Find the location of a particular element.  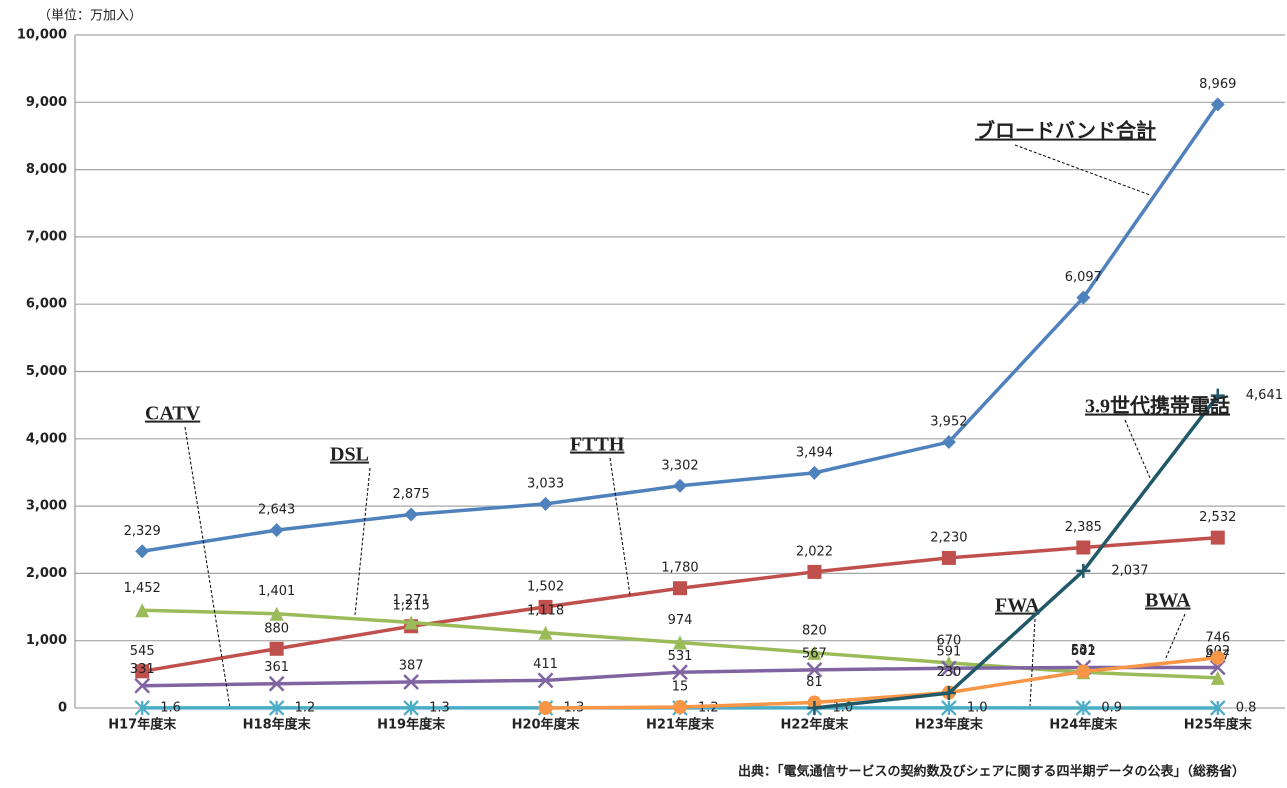

x-tick-label: H24年度末 is located at coordinates (1083, 725).